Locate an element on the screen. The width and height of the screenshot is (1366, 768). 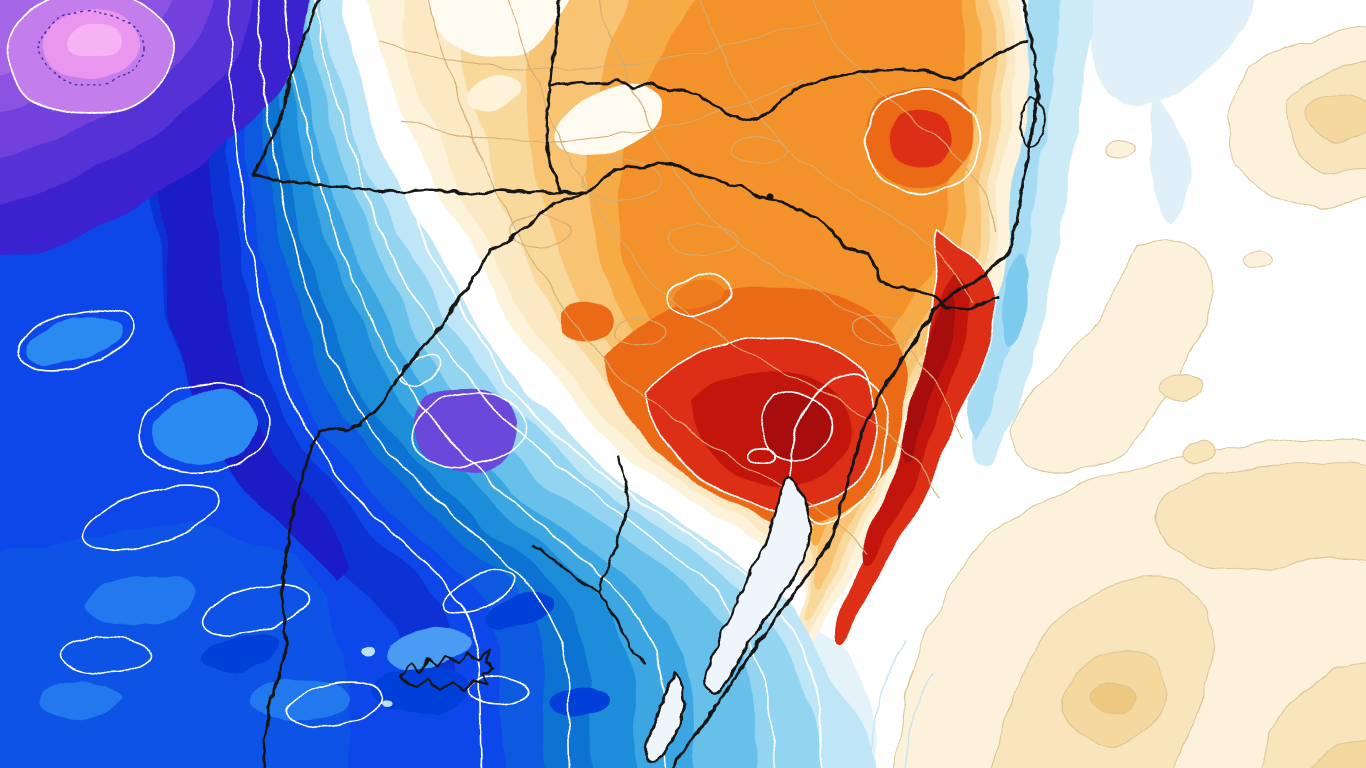
river-jacui-branch-west is located at coordinates (565, 568).